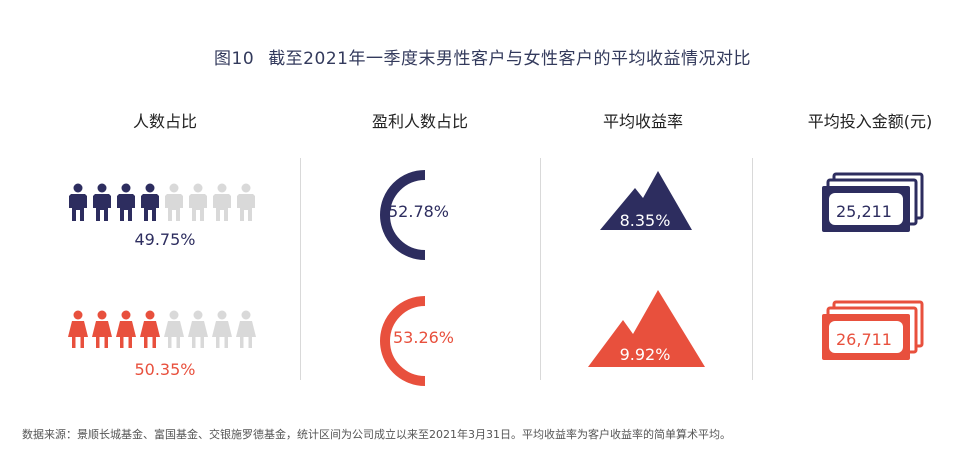 Image resolution: width=965 pixels, height=462 pixels. I want to click on chart-title: 图10 截至2021年一季度末男性客户与女性客户的平均收益情况对比, so click(482, 56).